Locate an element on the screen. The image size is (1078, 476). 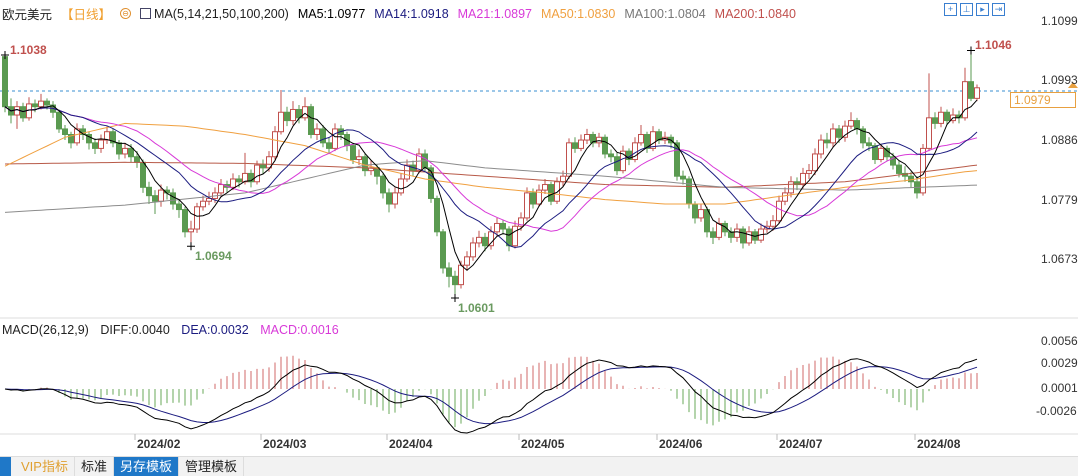
macd-tick: 0.0029 is located at coordinates (1059, 363).